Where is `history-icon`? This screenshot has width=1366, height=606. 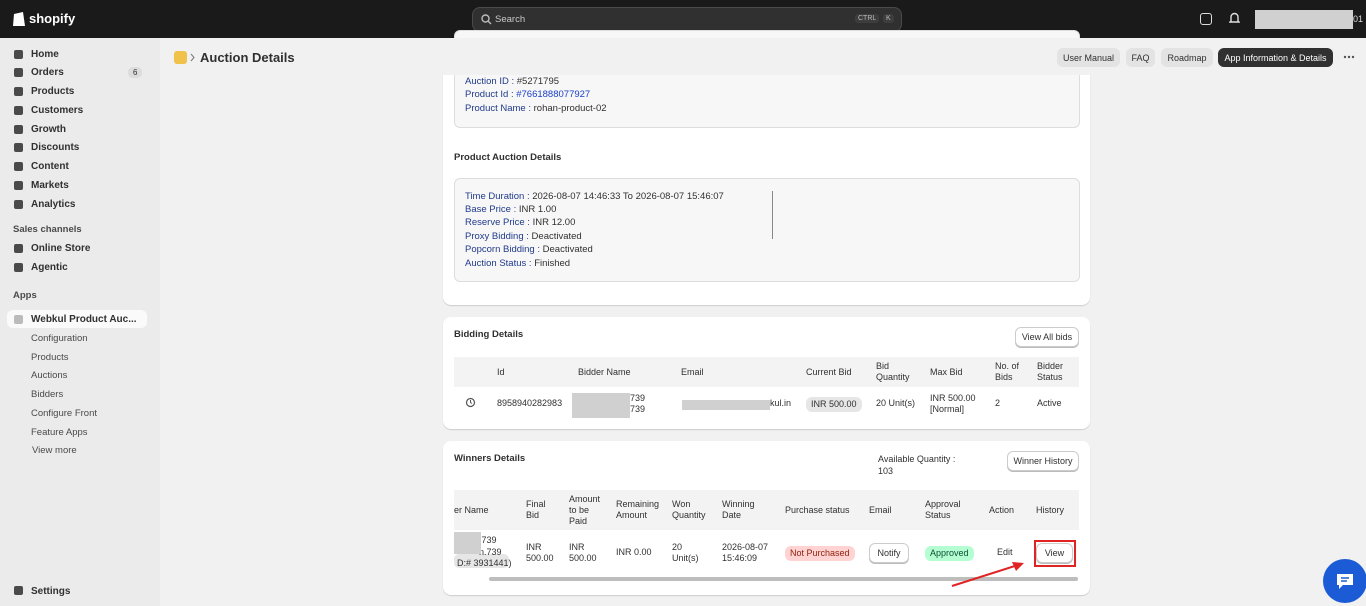 history-icon is located at coordinates (470, 402).